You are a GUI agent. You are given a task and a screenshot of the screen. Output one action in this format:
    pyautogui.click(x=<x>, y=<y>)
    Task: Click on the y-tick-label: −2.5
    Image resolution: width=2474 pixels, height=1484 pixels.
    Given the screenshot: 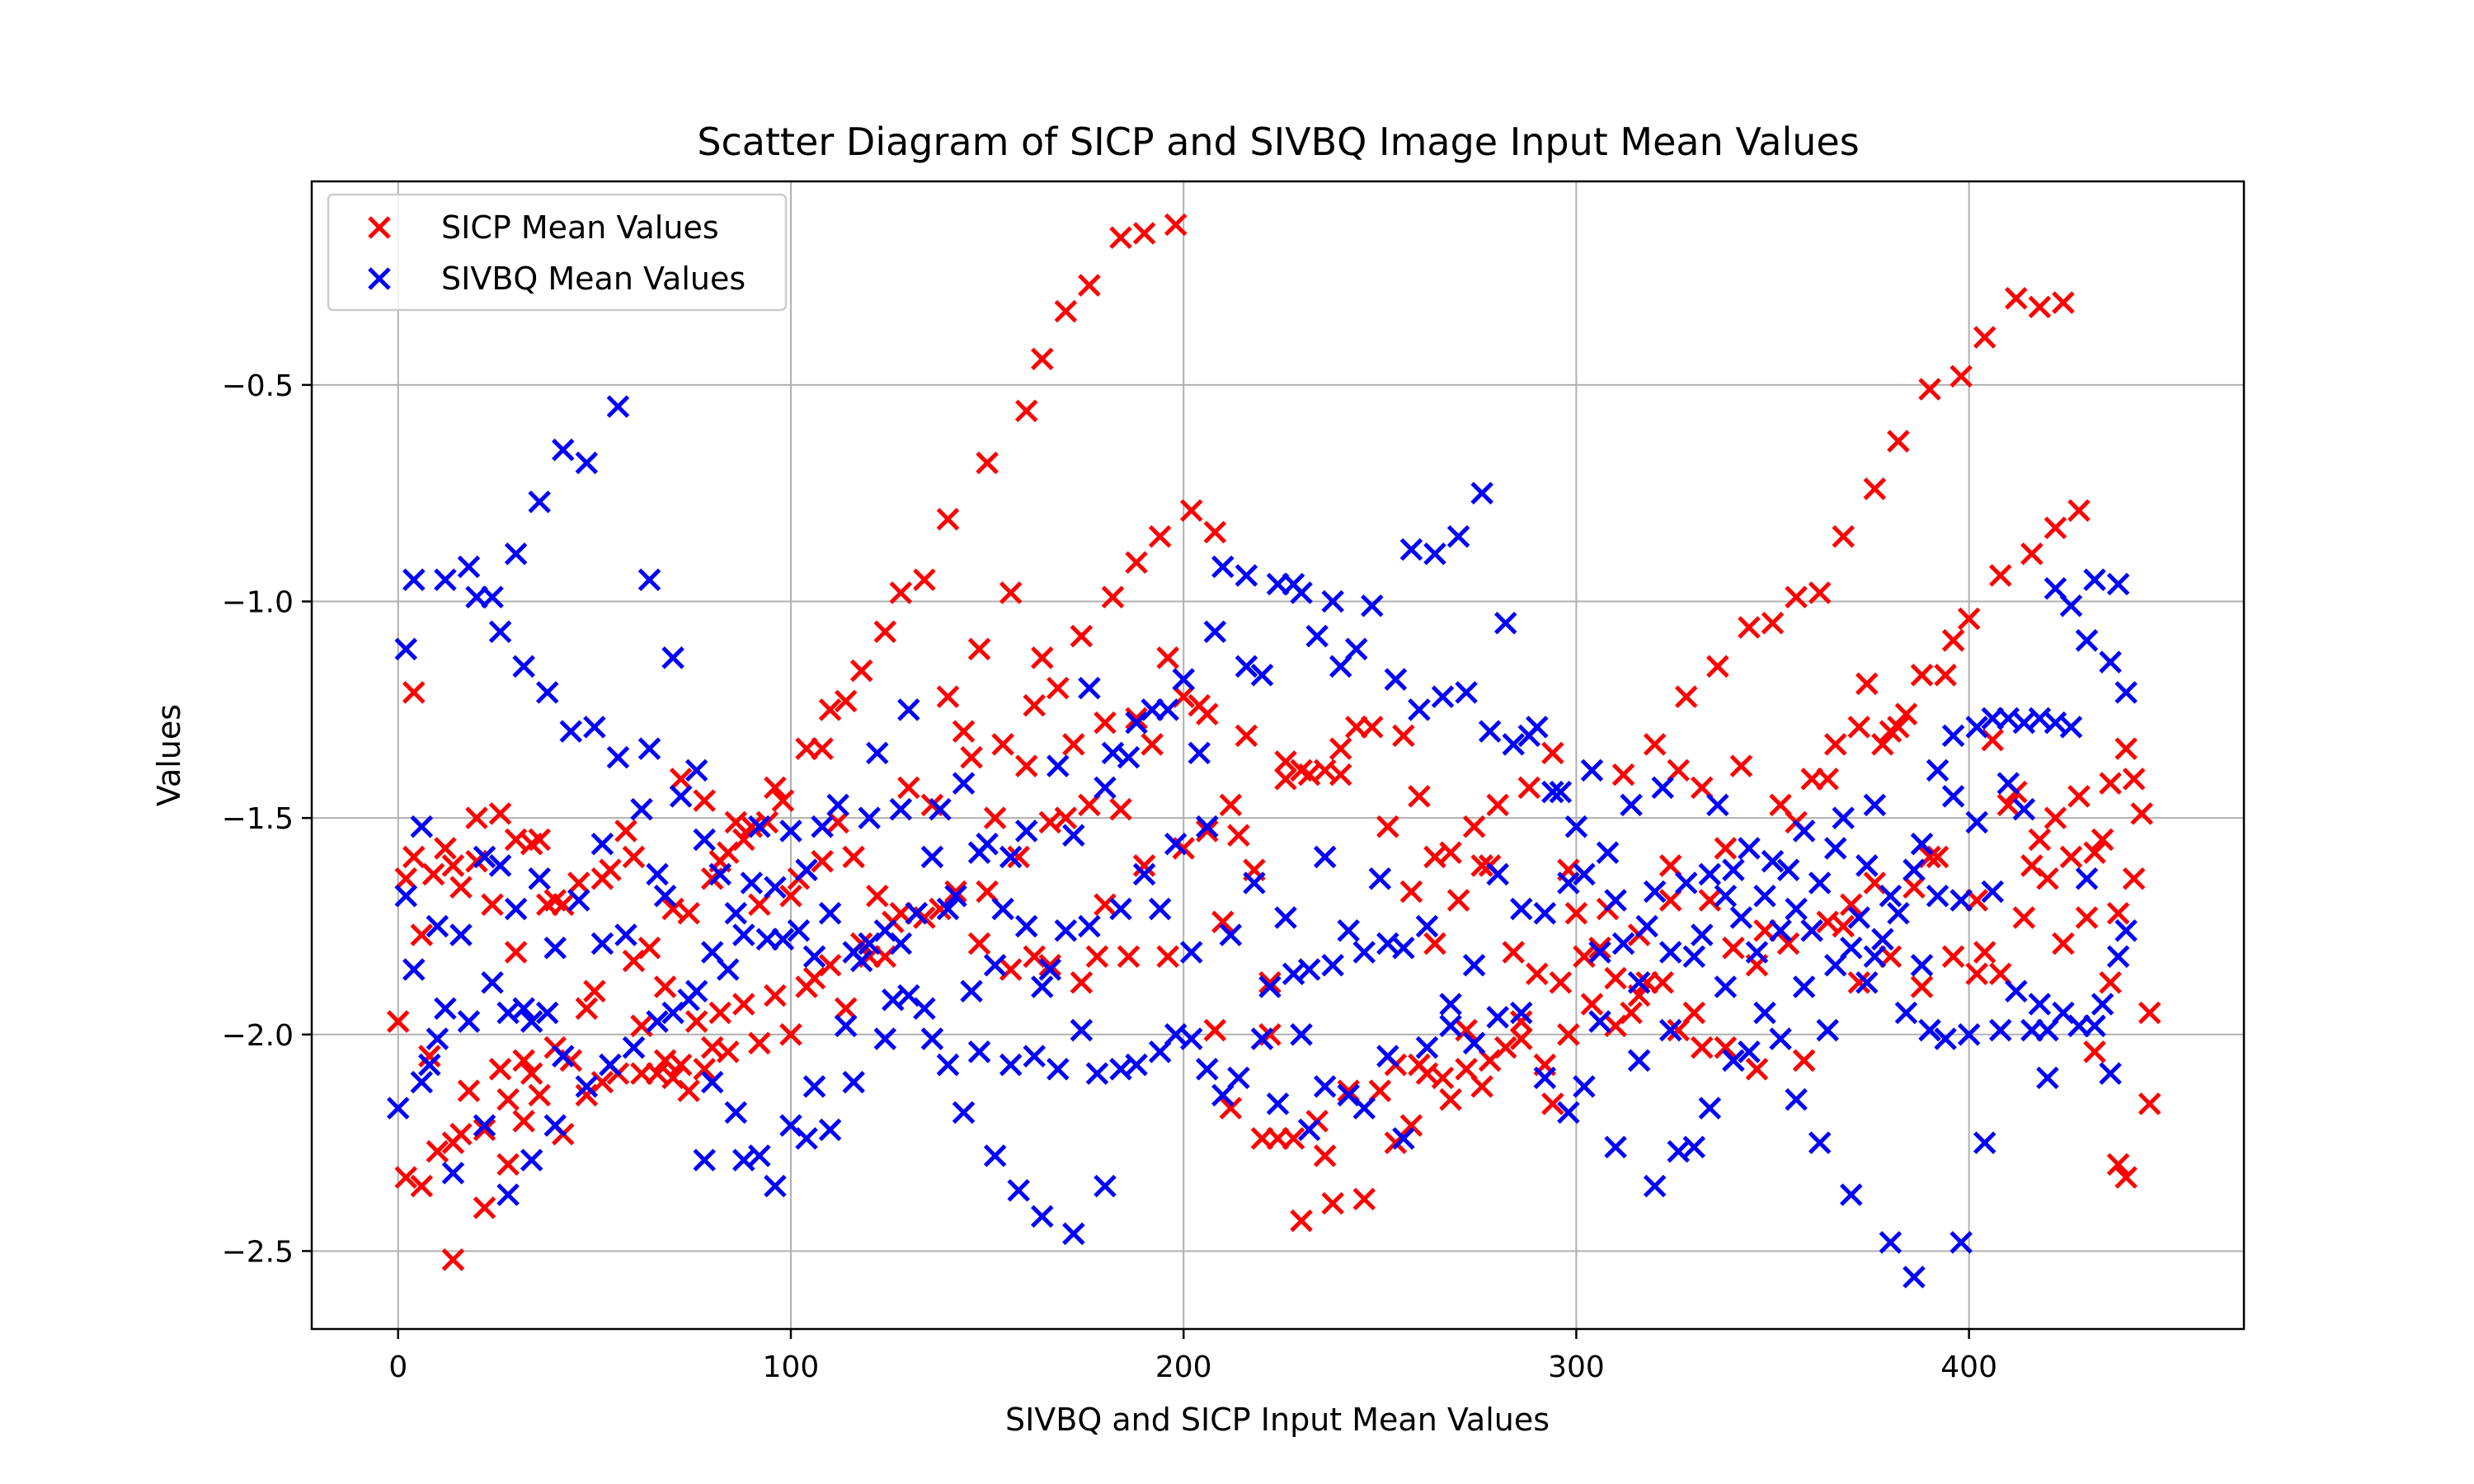 What is the action you would take?
    pyautogui.click(x=258, y=1252)
    